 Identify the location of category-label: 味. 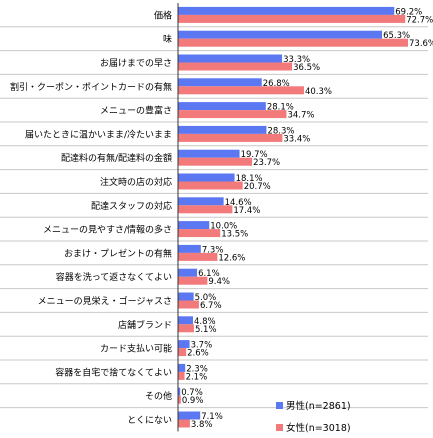
(167, 39).